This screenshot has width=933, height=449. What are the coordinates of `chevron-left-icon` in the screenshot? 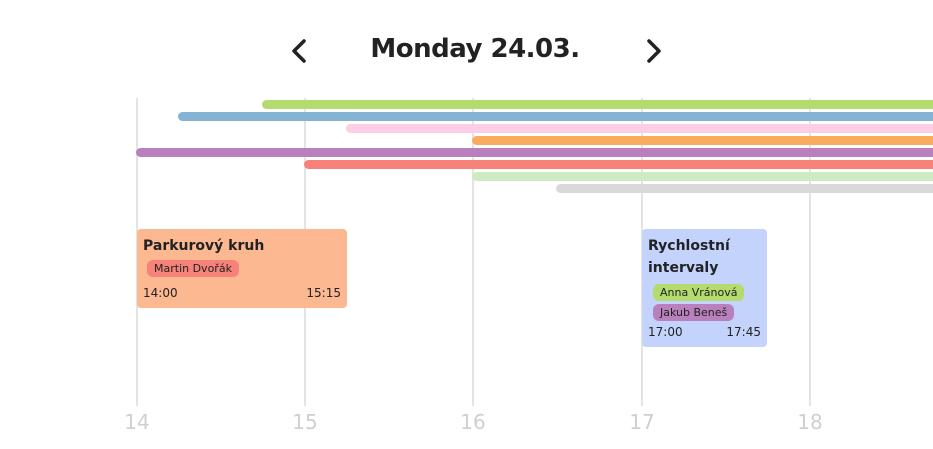 It's located at (299, 51).